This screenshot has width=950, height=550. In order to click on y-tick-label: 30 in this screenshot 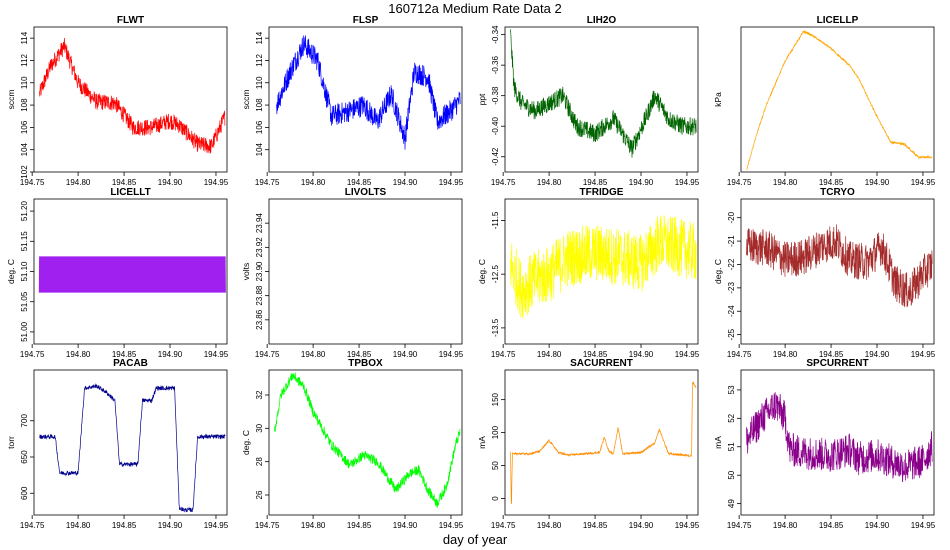, I will do `click(259, 427)`.